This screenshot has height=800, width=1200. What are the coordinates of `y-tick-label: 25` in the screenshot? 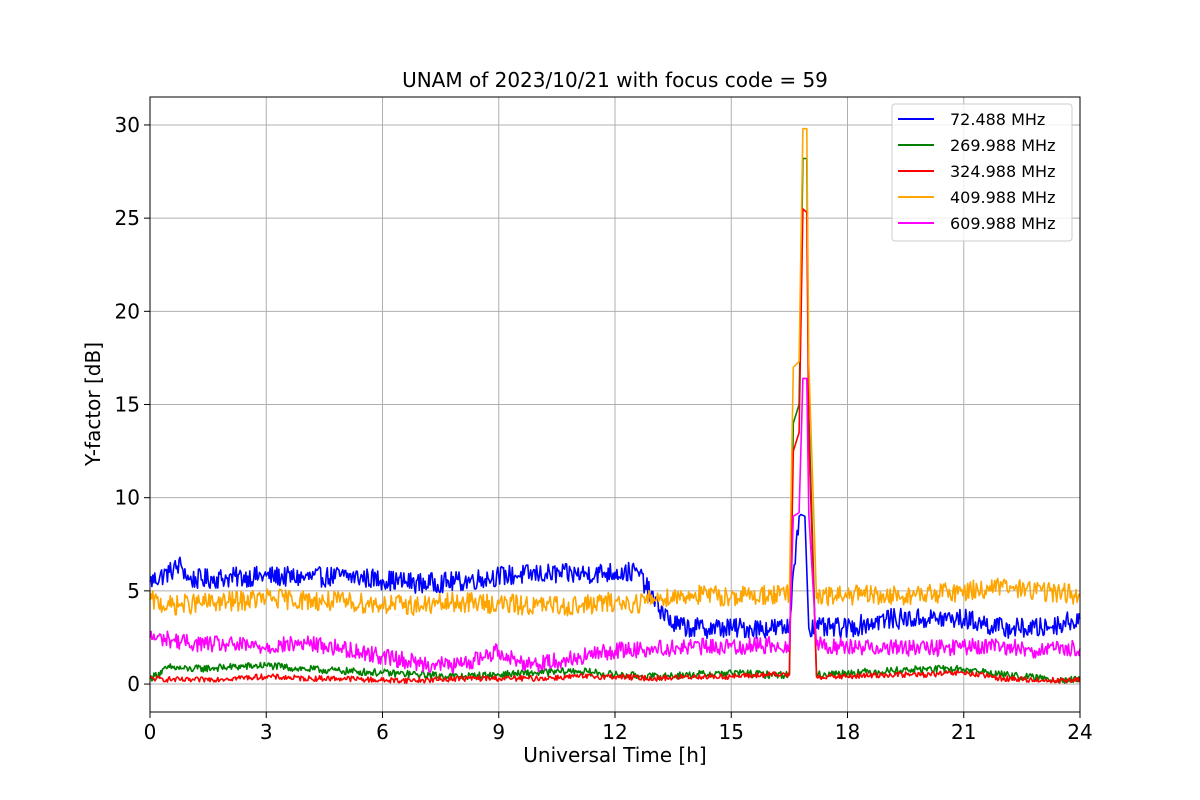 It's located at (127, 218).